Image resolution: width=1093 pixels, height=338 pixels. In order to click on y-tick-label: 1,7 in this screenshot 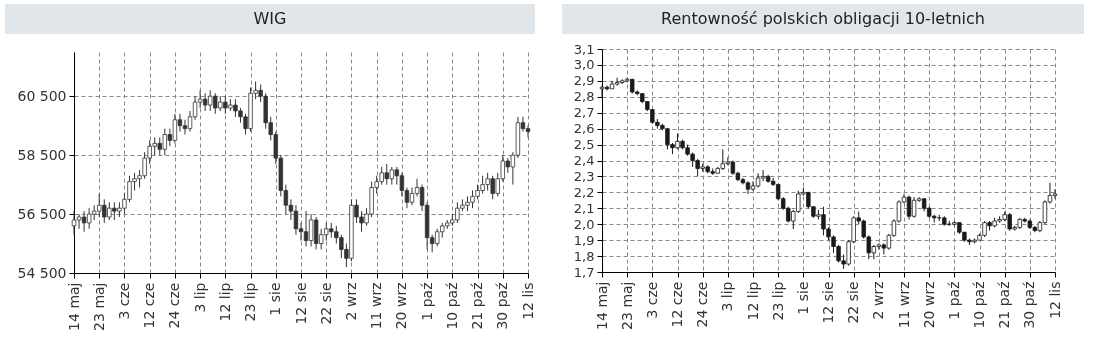, I will do `click(584, 272)`.